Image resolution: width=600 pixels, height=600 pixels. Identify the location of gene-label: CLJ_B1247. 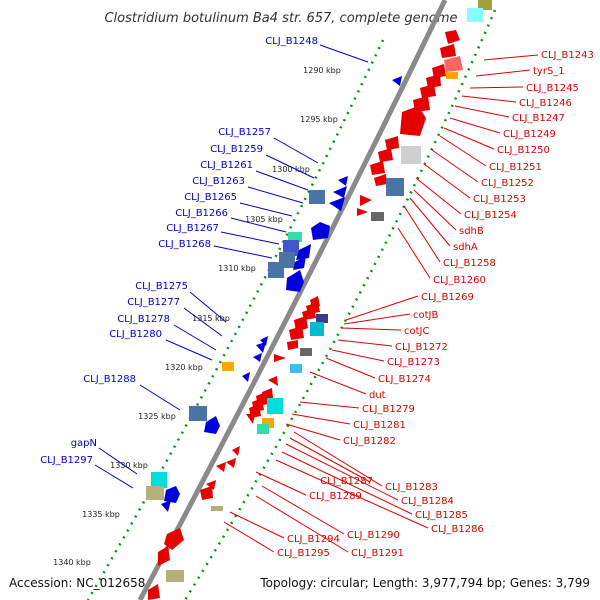
(538, 118).